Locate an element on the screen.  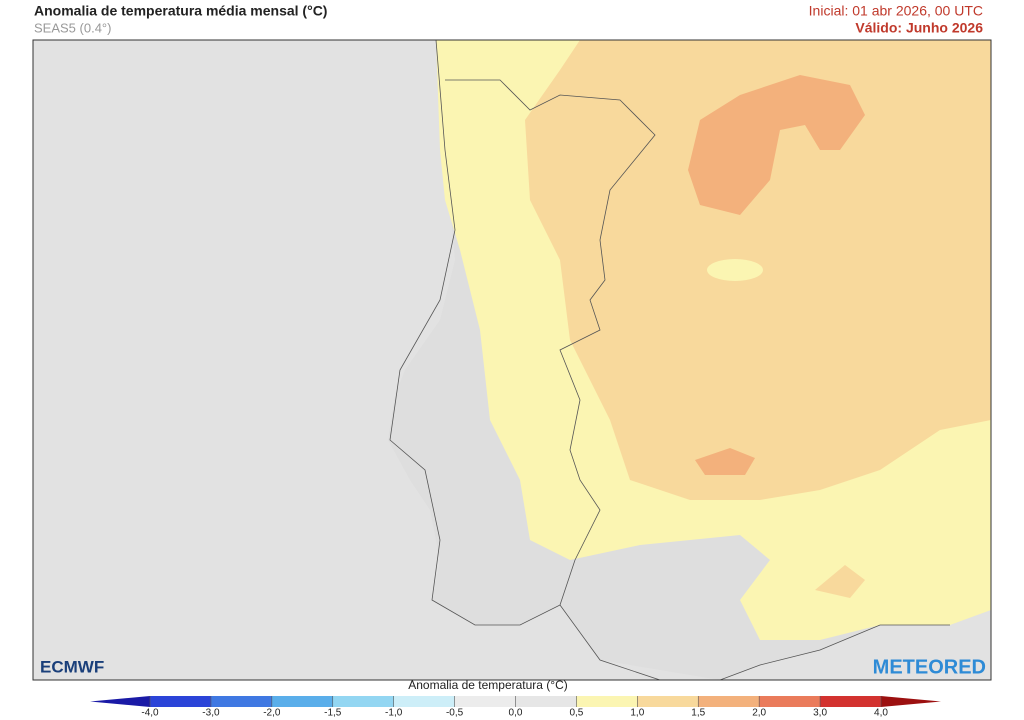
colorbar-tick-label: -3,0 is located at coordinates (211, 713).